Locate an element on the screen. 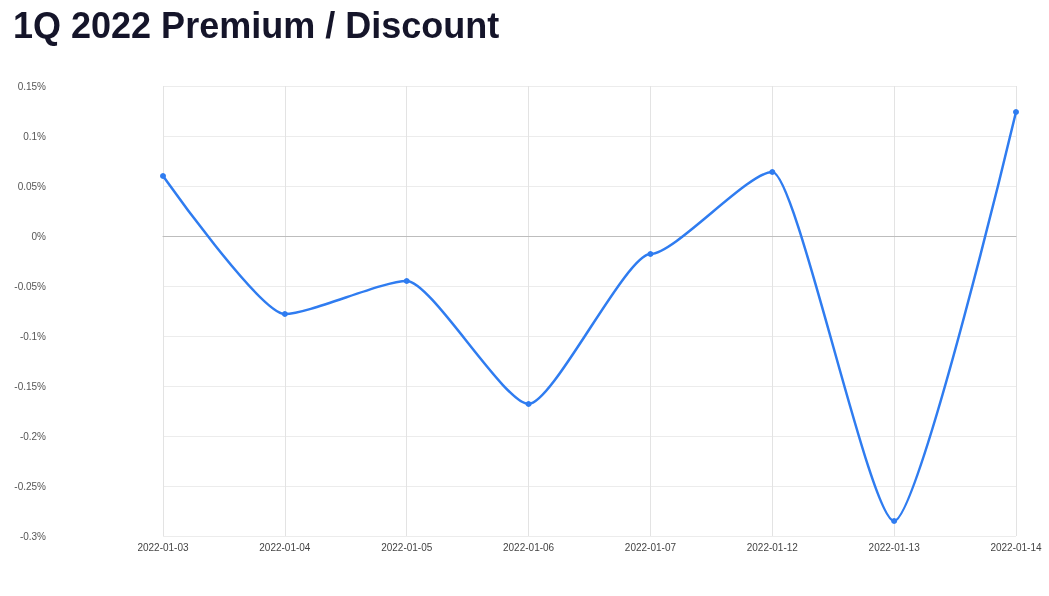  y-tick-label: -0.15% is located at coordinates (30, 386).